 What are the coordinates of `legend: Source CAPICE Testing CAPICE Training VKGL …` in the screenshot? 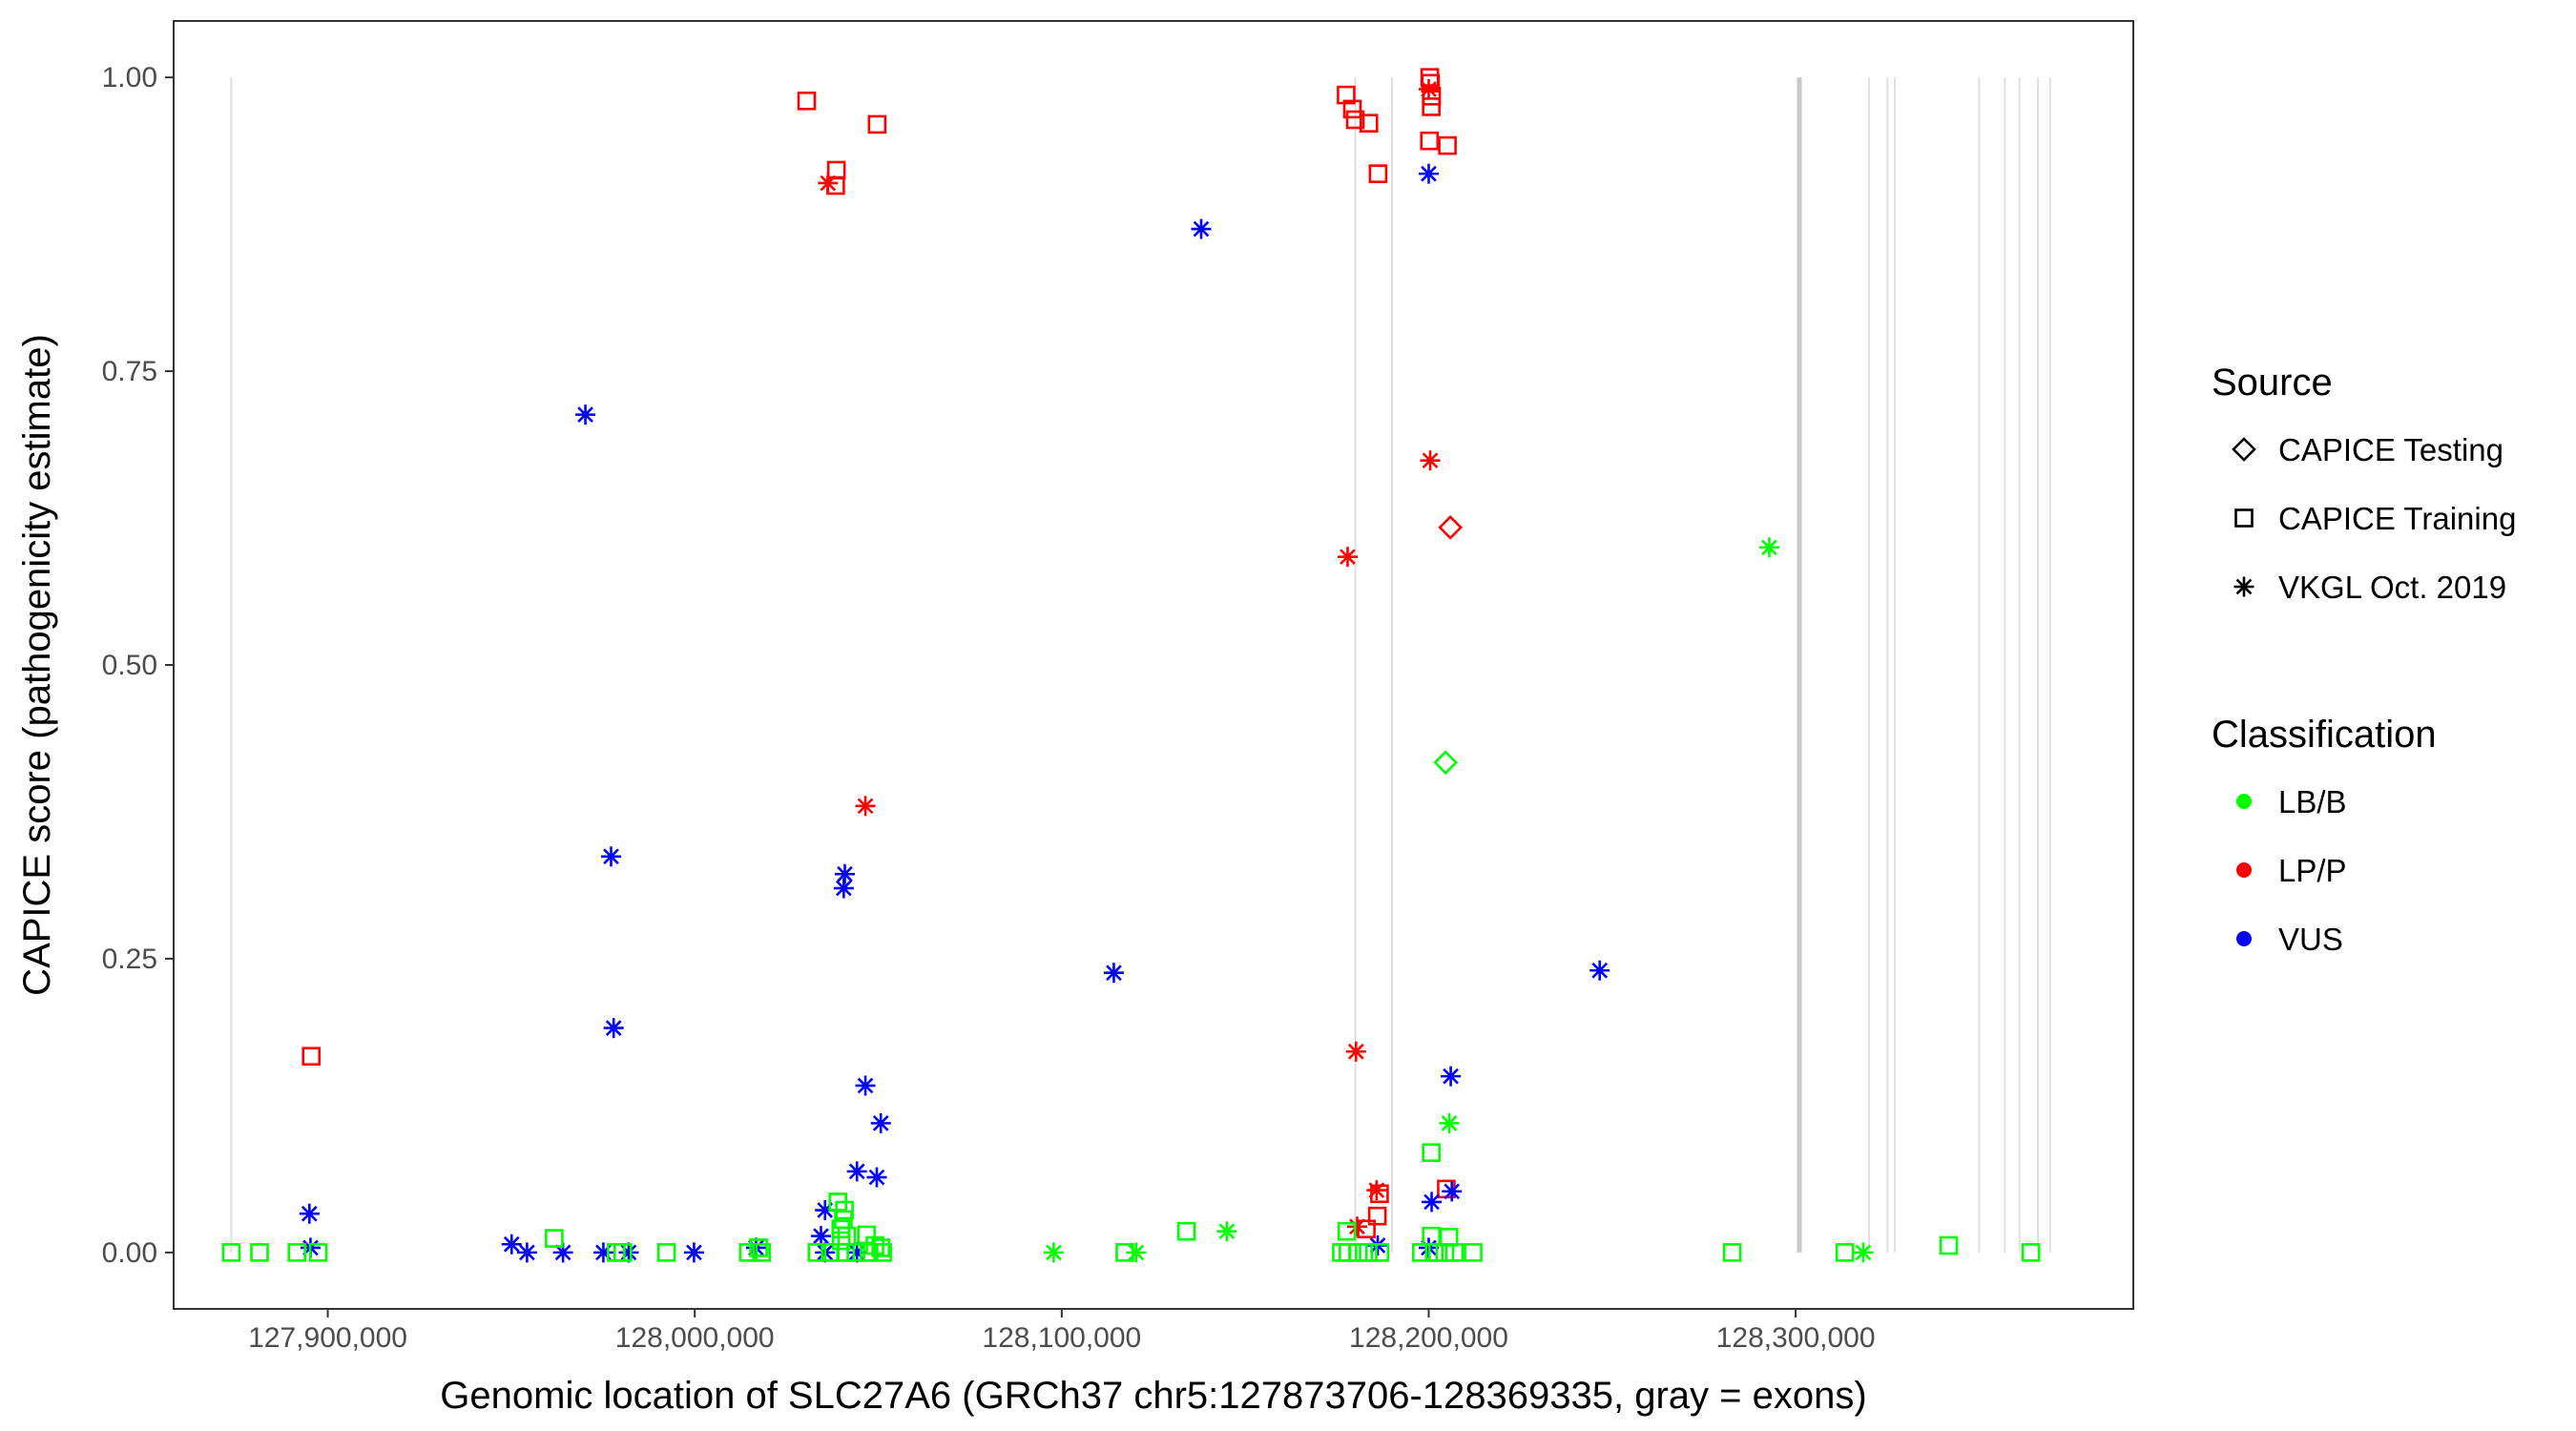 It's located at (2364, 659).